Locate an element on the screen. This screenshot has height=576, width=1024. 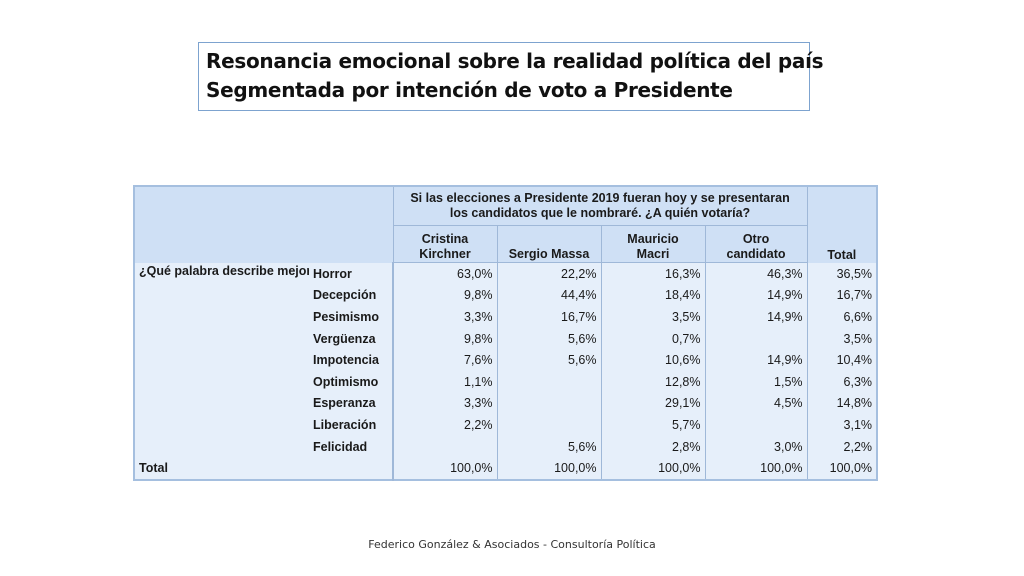
table-cell: 0,7% is located at coordinates (652, 338).